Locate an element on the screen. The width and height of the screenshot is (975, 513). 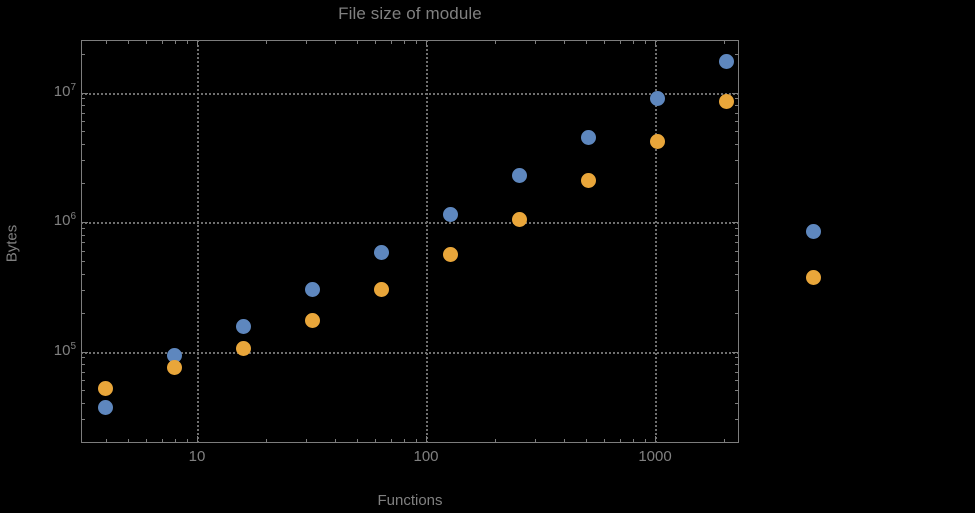
x-axis-tick-label: 1000 is located at coordinates (655, 456).